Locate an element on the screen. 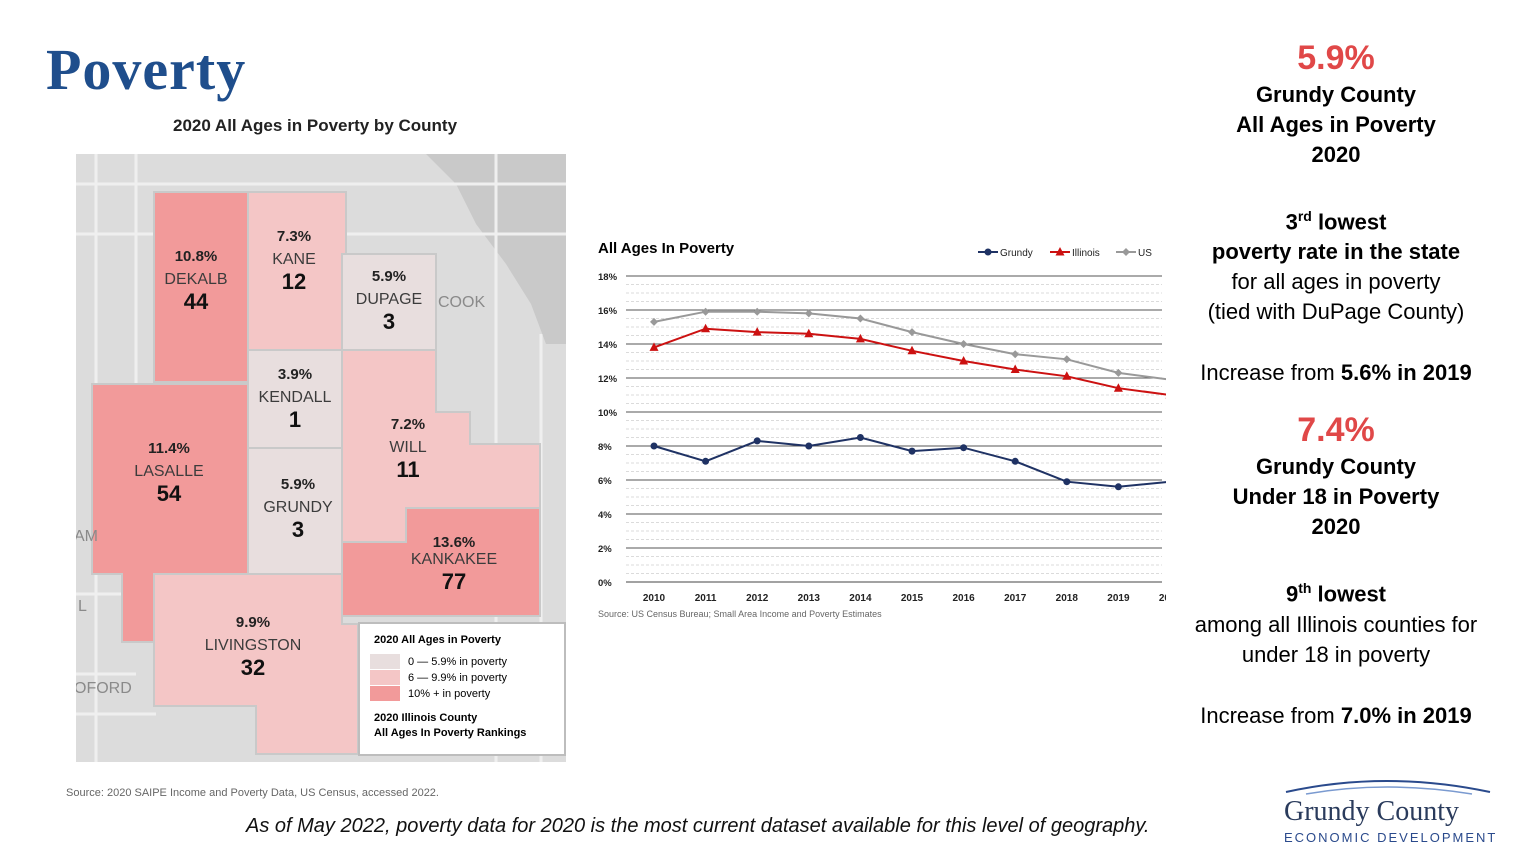 The image size is (1532, 857). increase2-value: 7.0% in 2019 is located at coordinates (1406, 715).